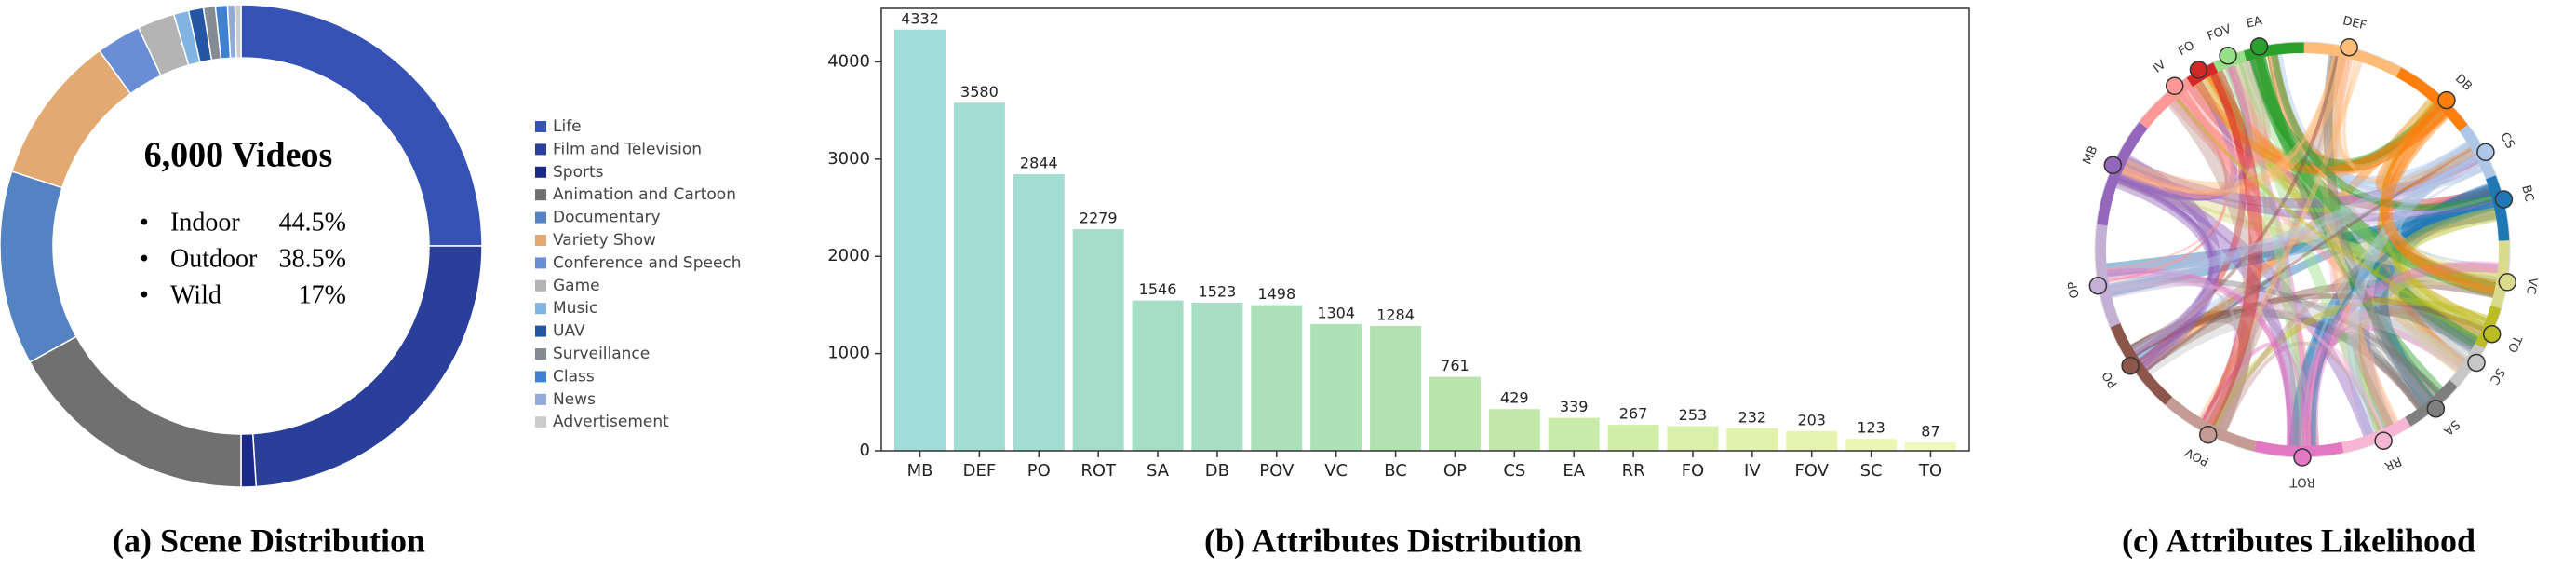 Image resolution: width=2576 pixels, height=584 pixels. Describe the element at coordinates (1811, 419) in the screenshot. I see `value-label: 203` at that location.